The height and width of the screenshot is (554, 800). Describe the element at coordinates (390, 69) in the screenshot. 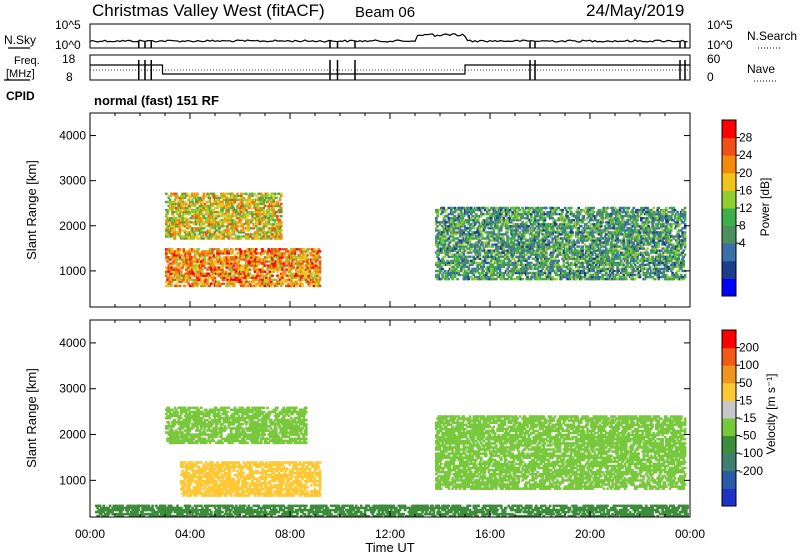

I see `freq-trace` at that location.